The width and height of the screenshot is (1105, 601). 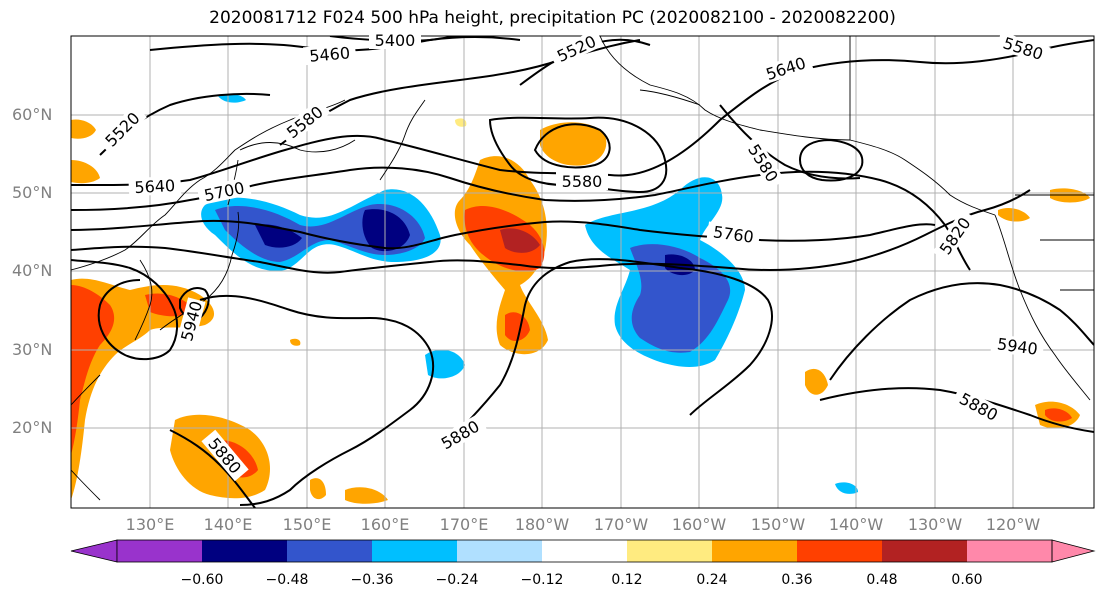 What do you see at coordinates (797, 580) in the screenshot?
I see `colorbar-tick-label: 0.36` at bounding box center [797, 580].